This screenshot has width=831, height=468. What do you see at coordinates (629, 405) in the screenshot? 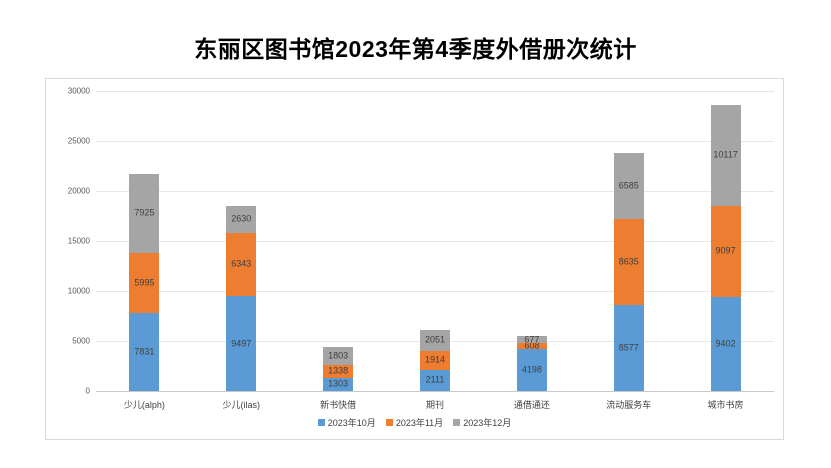
I see `x-axis-category-label: 流动服务车` at bounding box center [629, 405].